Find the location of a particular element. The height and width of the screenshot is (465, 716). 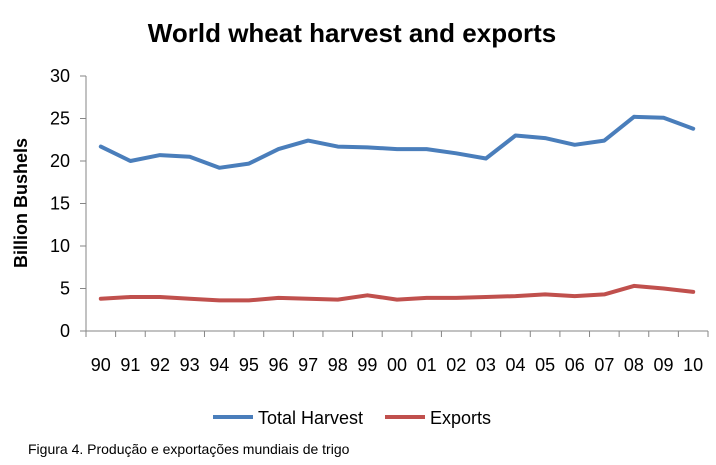

y-ticks: 0 5 10 15 20 25 30 is located at coordinates (68, 203).